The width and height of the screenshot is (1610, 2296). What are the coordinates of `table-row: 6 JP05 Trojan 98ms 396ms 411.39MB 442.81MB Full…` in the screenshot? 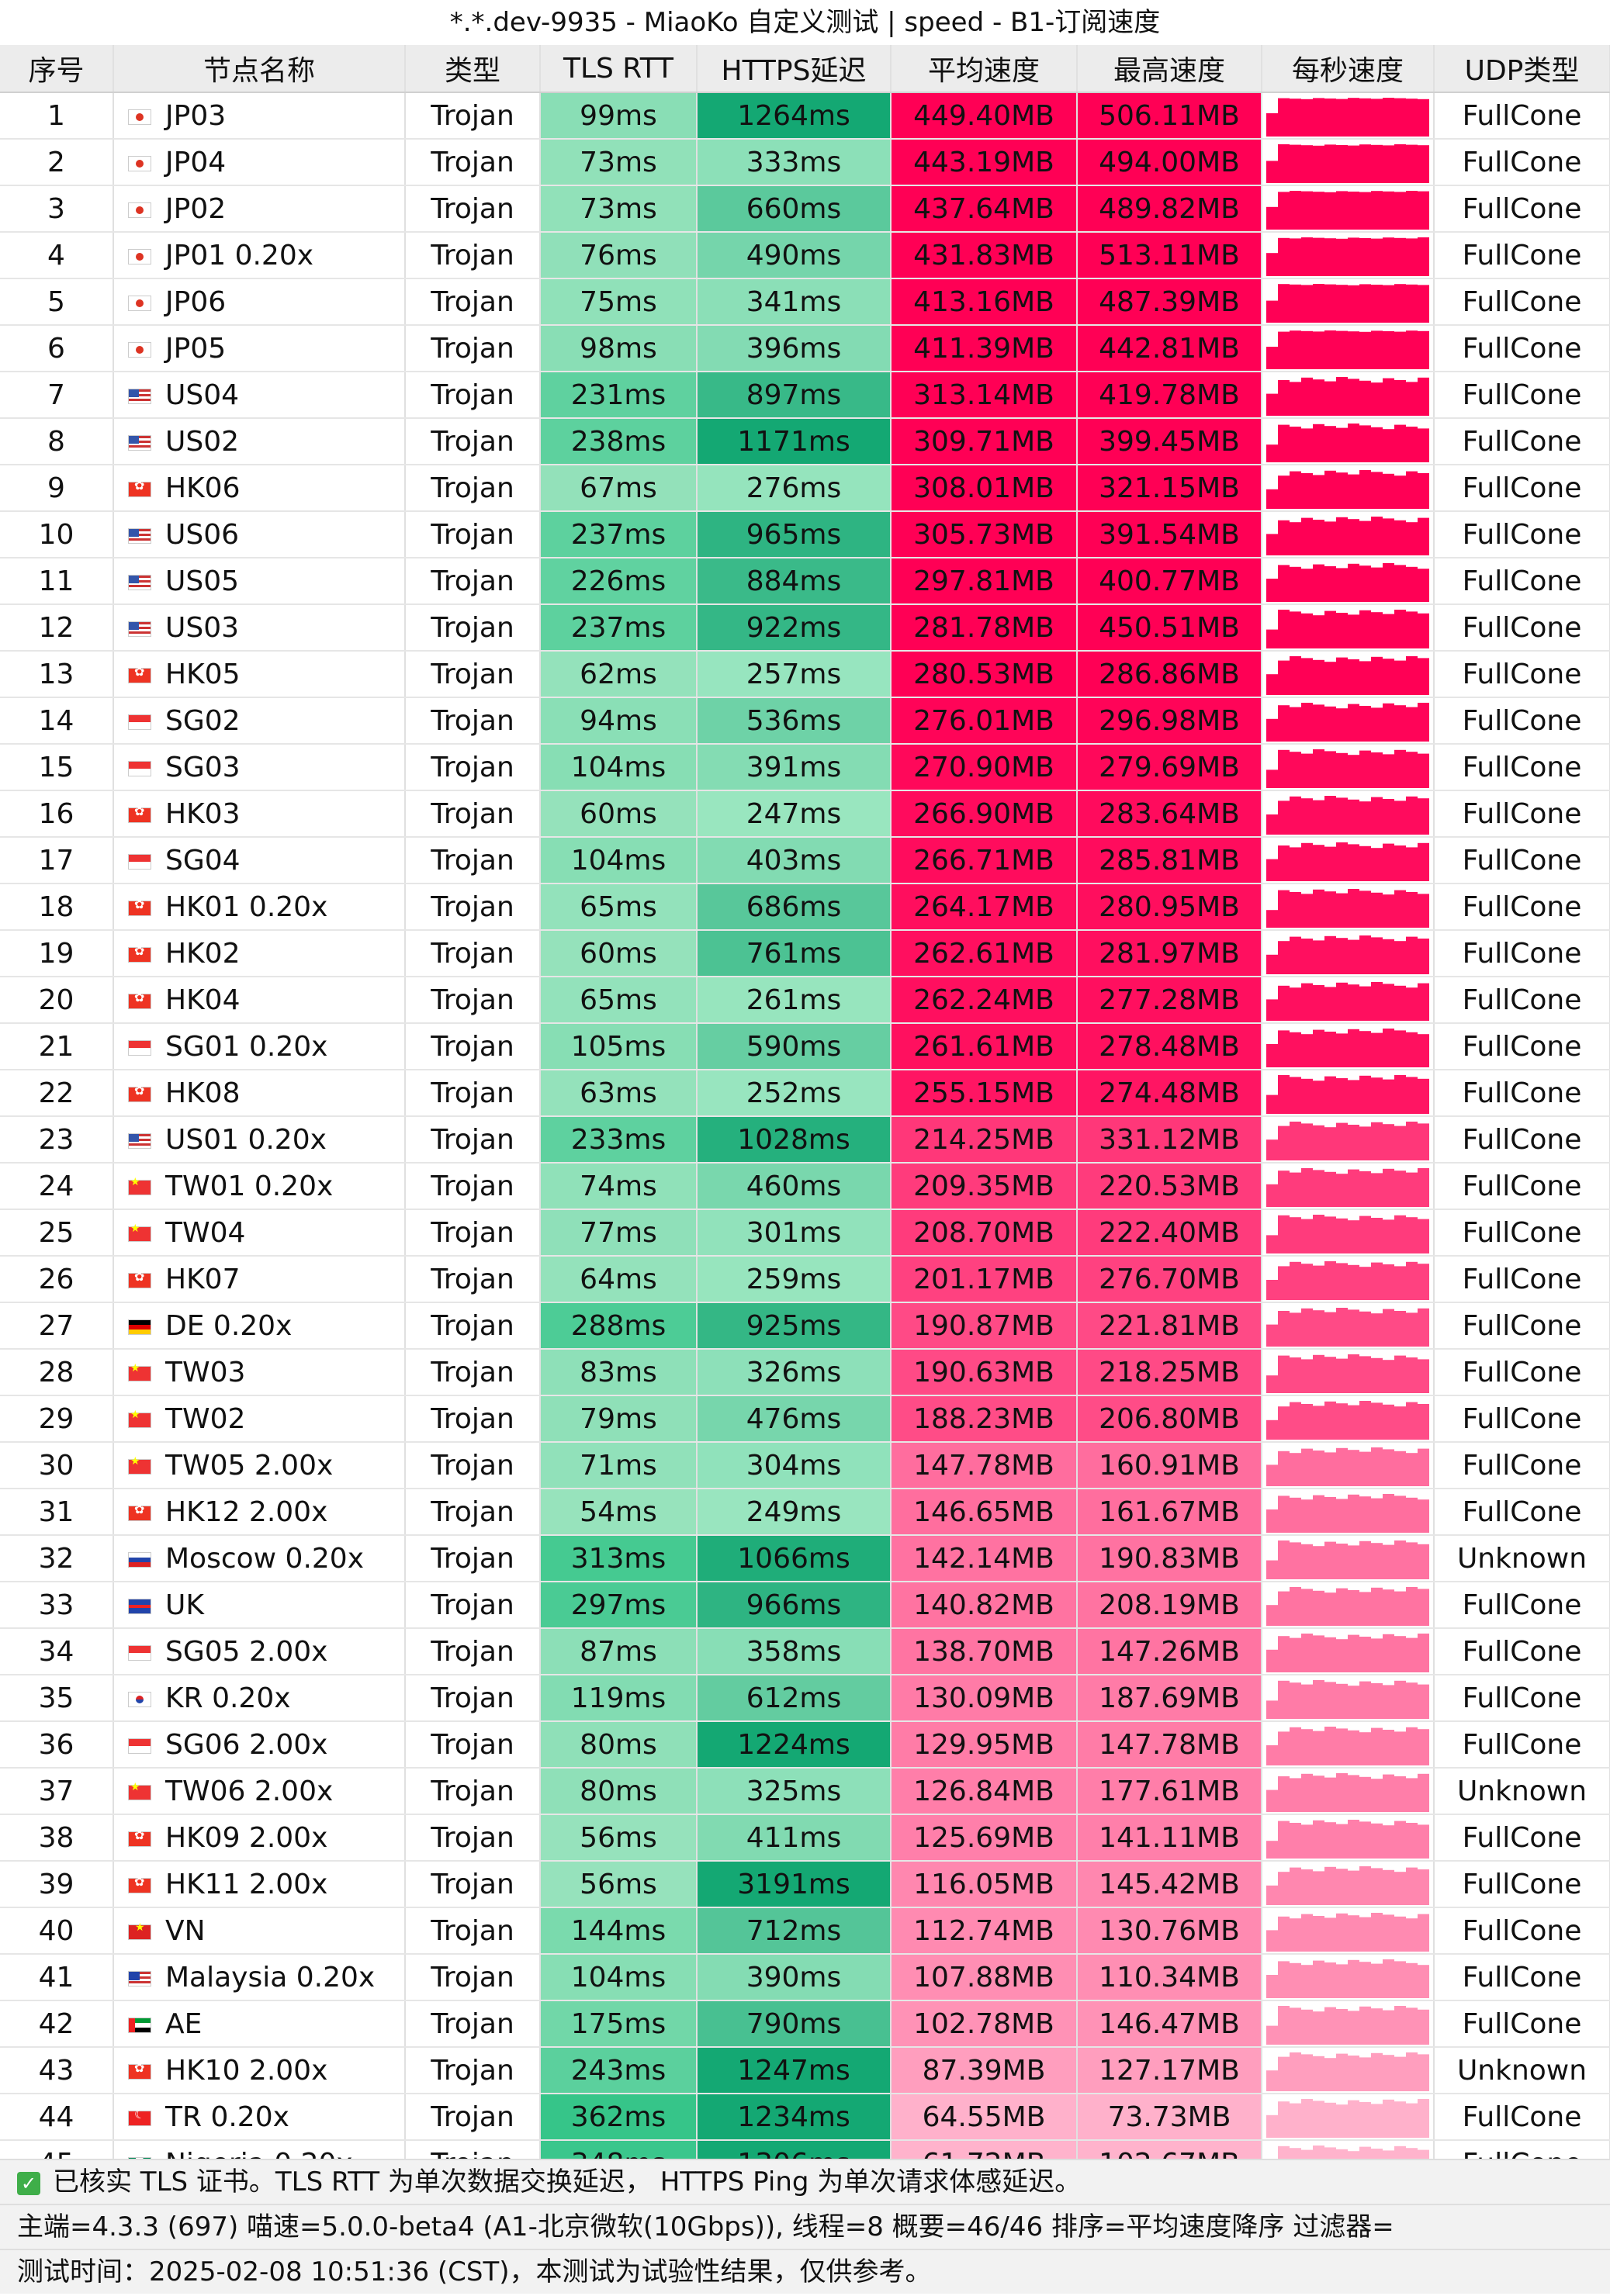 It's located at (805, 348).